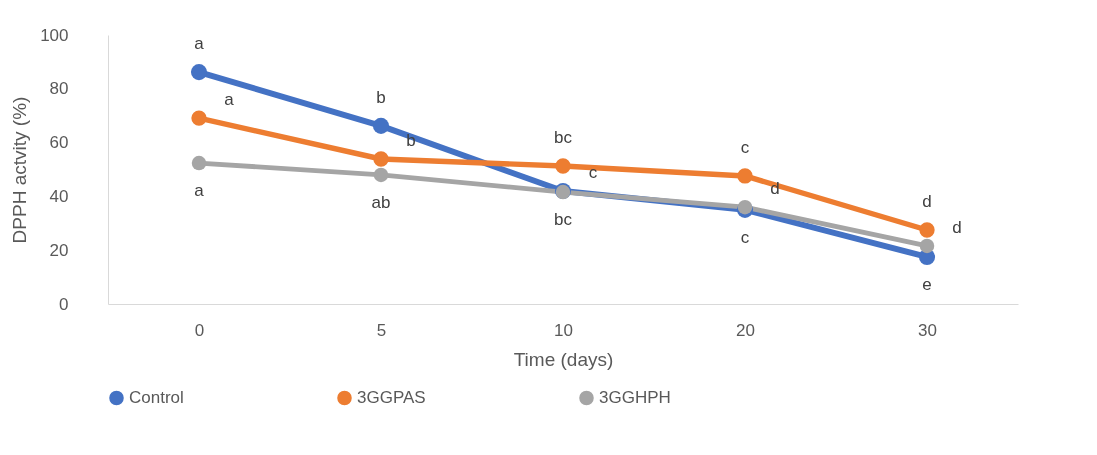  What do you see at coordinates (54, 35) in the screenshot?
I see `y-tick-label: 100` at bounding box center [54, 35].